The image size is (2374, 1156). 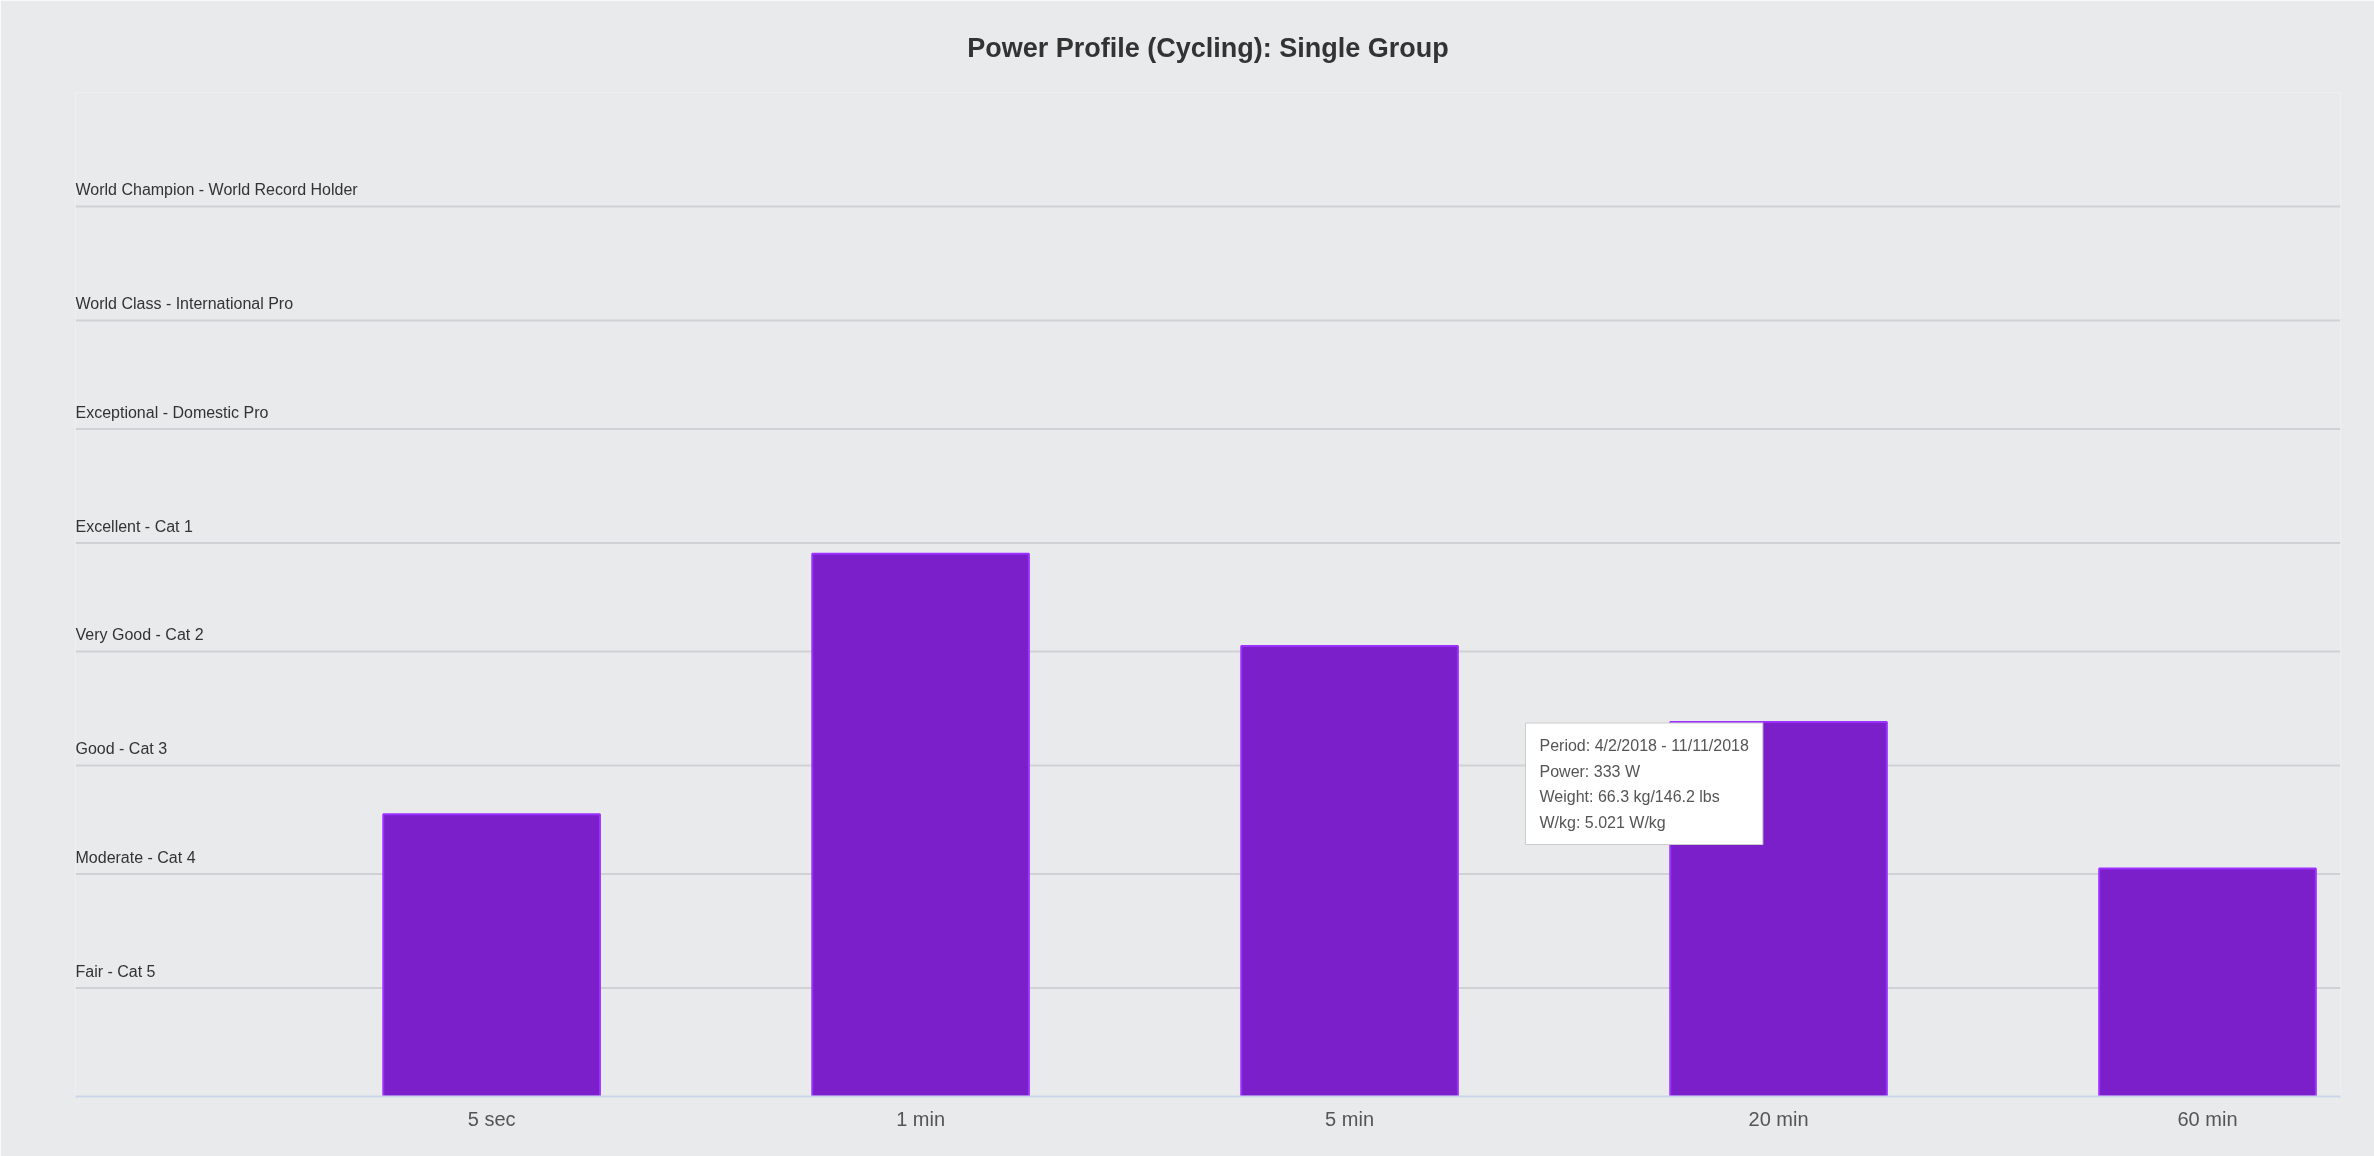 What do you see at coordinates (134, 526) in the screenshot?
I see `ref-line-label: Excellent - Cat 1` at bounding box center [134, 526].